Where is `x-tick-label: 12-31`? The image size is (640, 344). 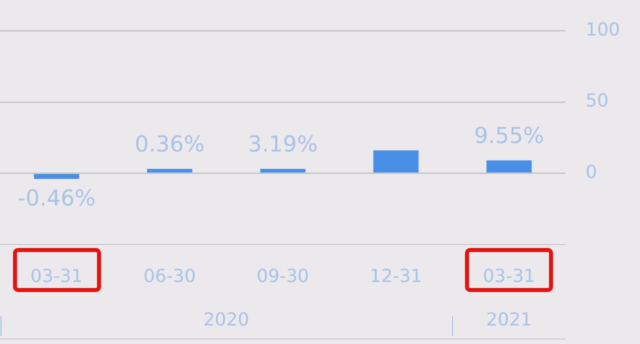
x-tick-label: 12-31 is located at coordinates (396, 276).